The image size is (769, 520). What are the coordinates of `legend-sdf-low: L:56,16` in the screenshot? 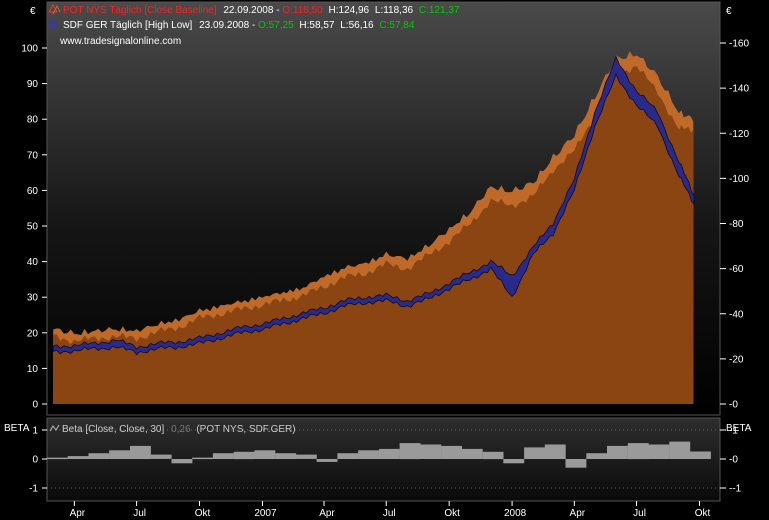 It's located at (357, 25).